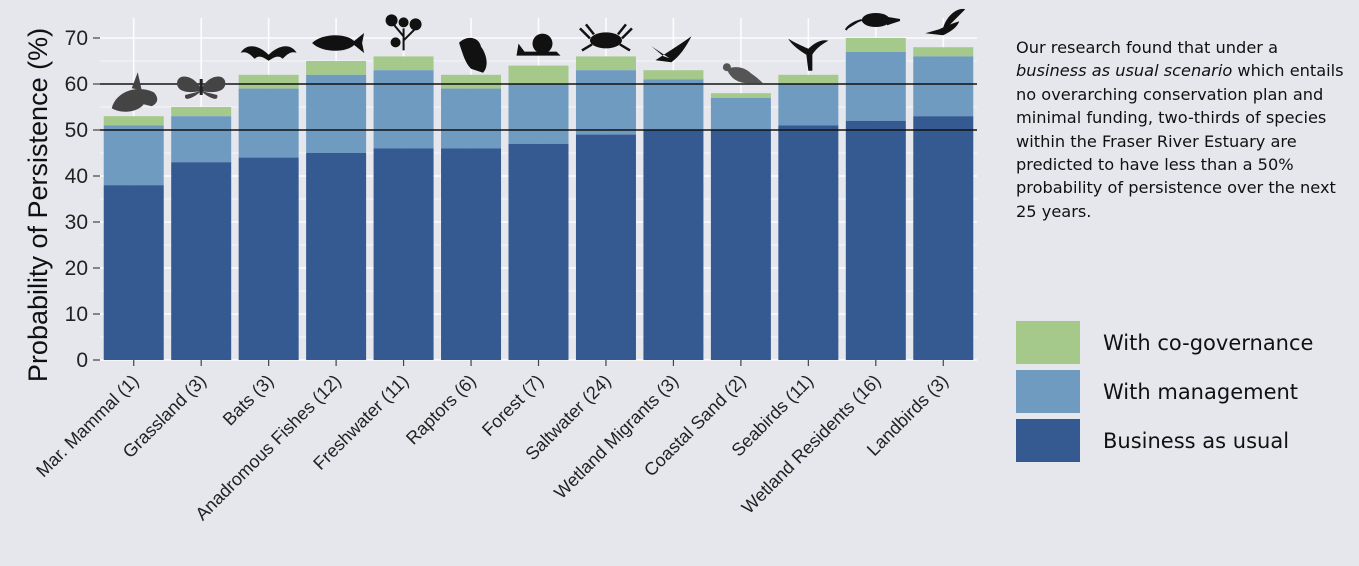 The height and width of the screenshot is (566, 1359). I want to click on foot, so click(538, 49).